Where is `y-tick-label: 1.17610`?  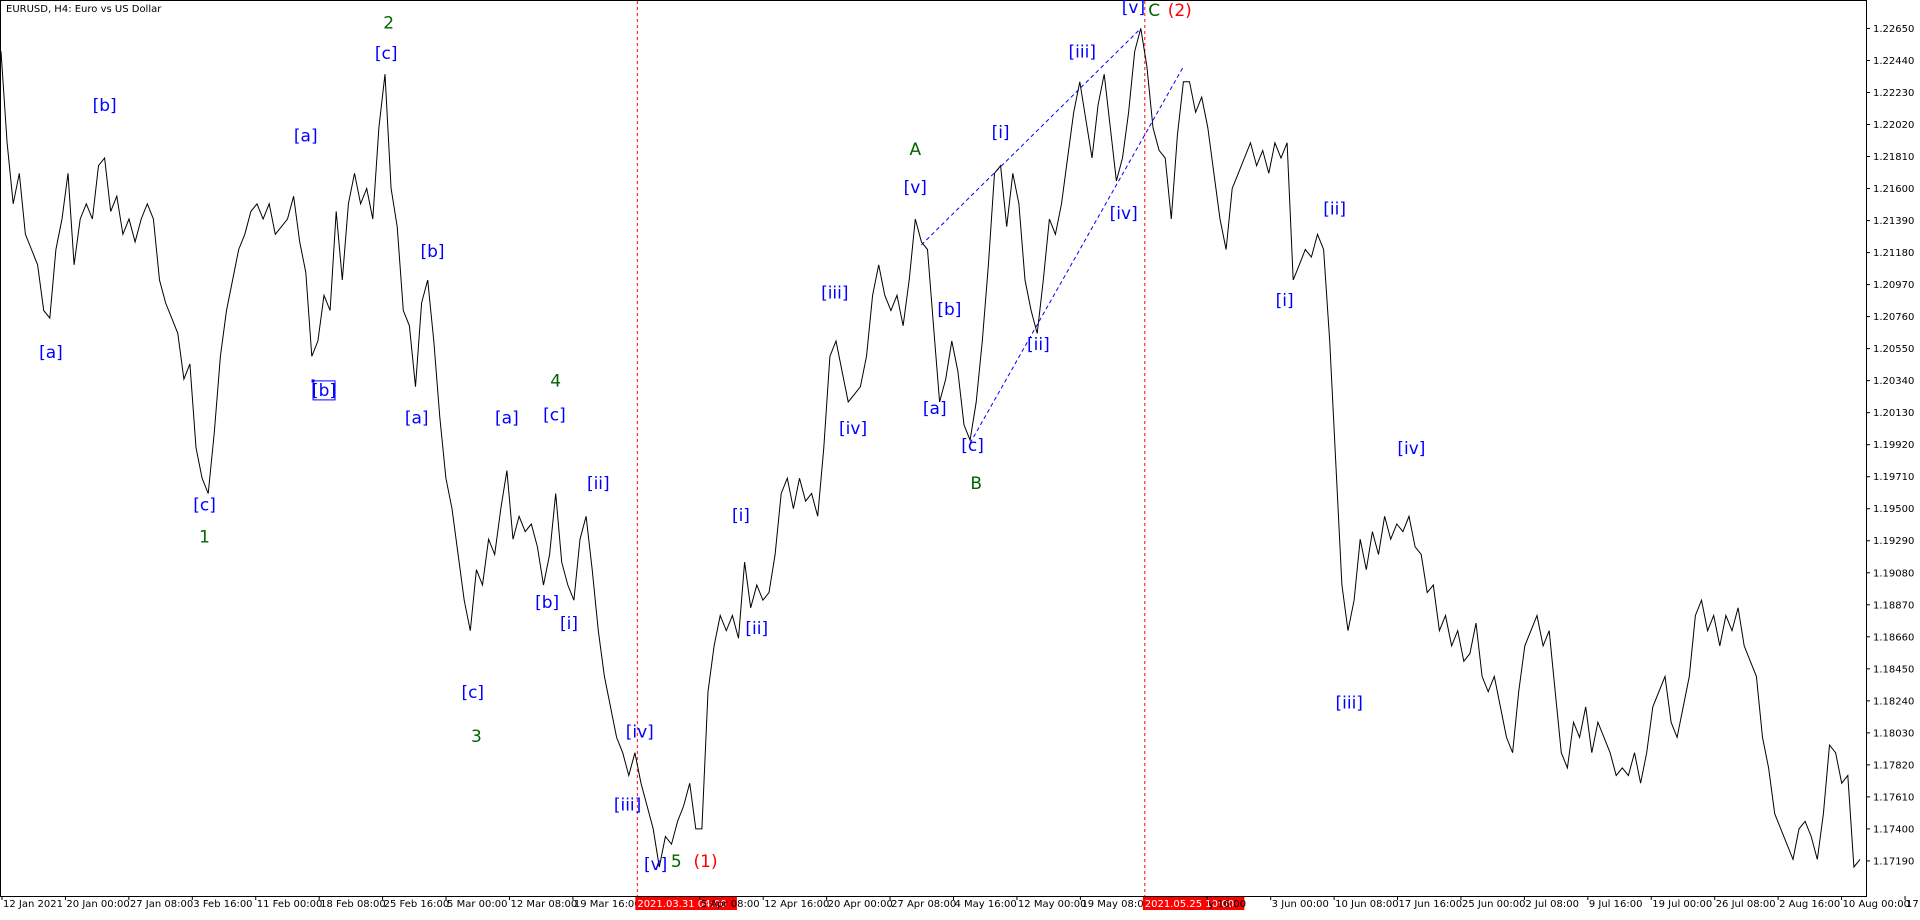
y-tick-label: 1.17610 is located at coordinates (1893, 797).